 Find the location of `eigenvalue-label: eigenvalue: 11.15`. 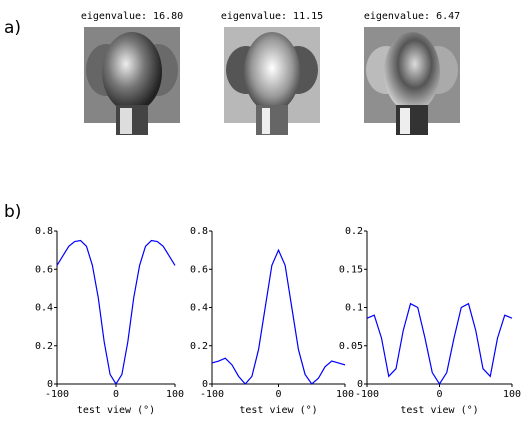

eigenvalue-label: eigenvalue: 11.15 is located at coordinates (272, 16).